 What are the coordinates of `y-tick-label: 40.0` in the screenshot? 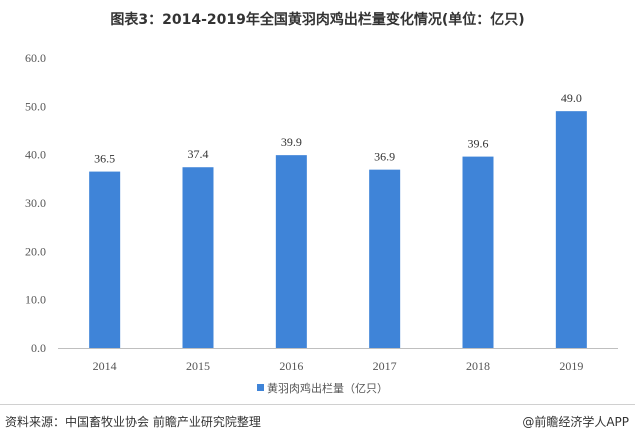 It's located at (35, 155).